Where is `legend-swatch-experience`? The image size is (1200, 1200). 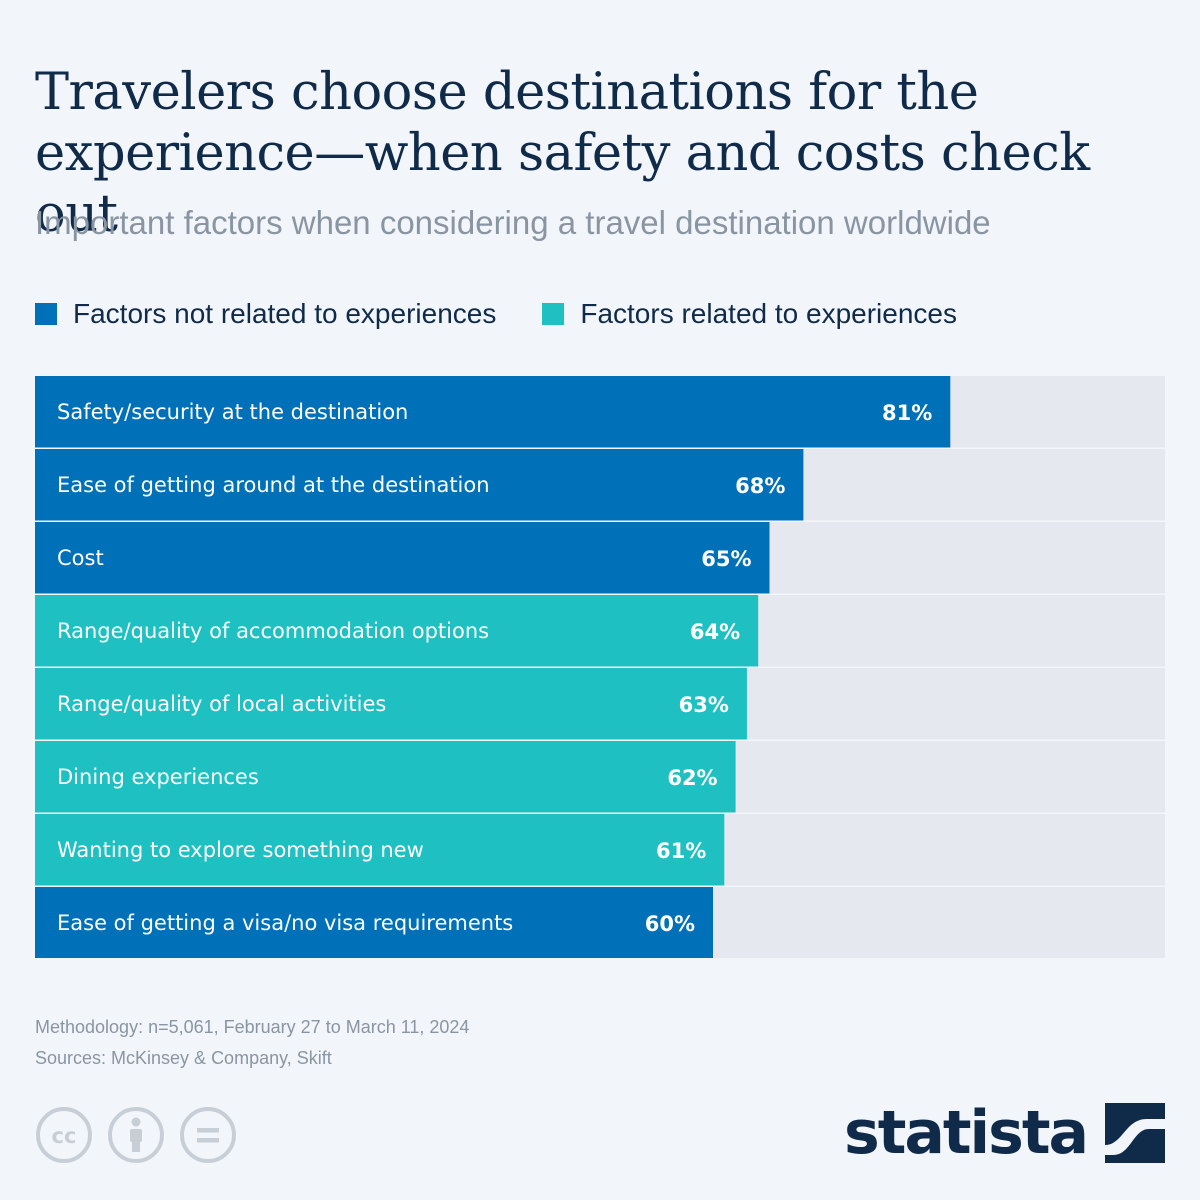 legend-swatch-experience is located at coordinates (553, 314).